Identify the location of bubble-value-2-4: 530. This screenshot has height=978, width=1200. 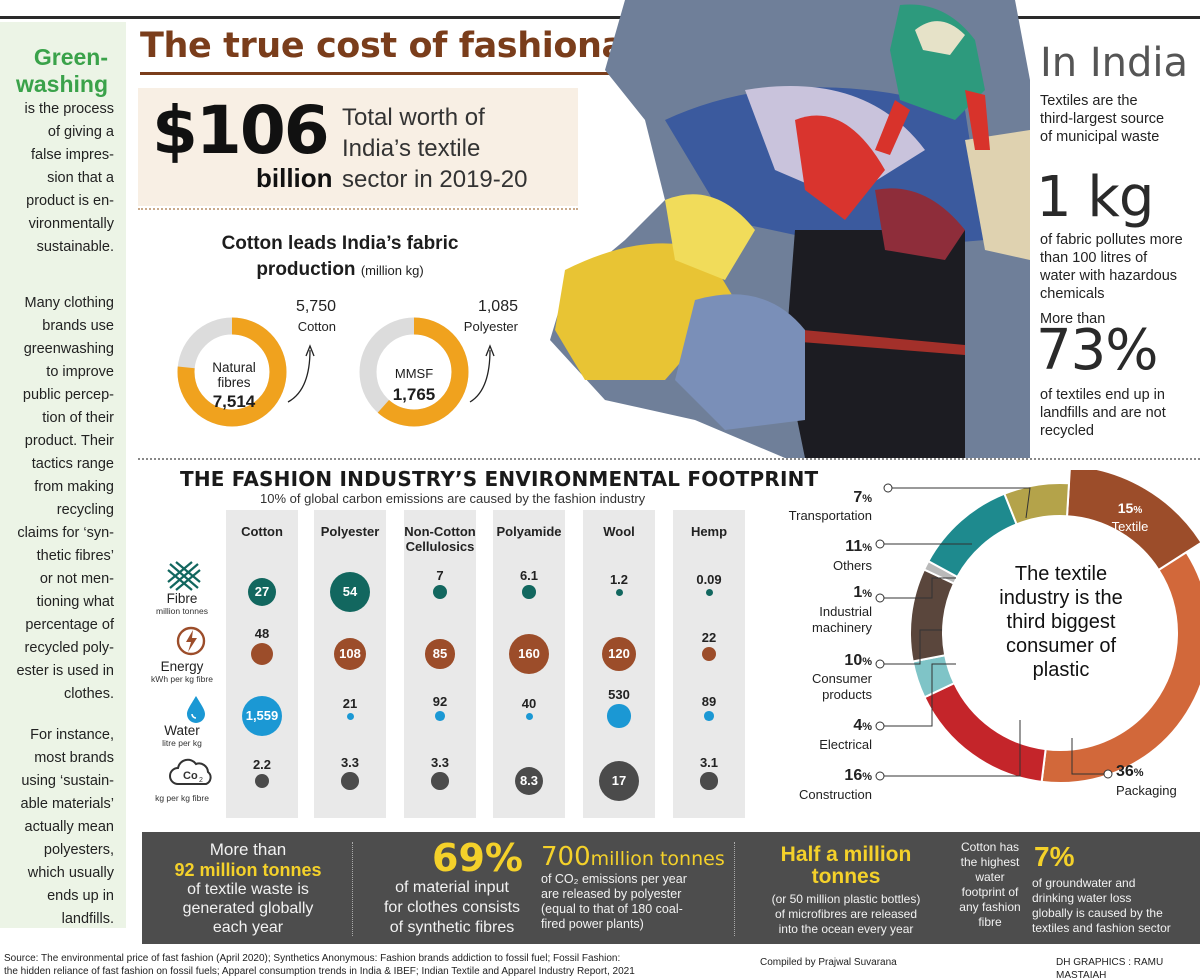
(619, 695).